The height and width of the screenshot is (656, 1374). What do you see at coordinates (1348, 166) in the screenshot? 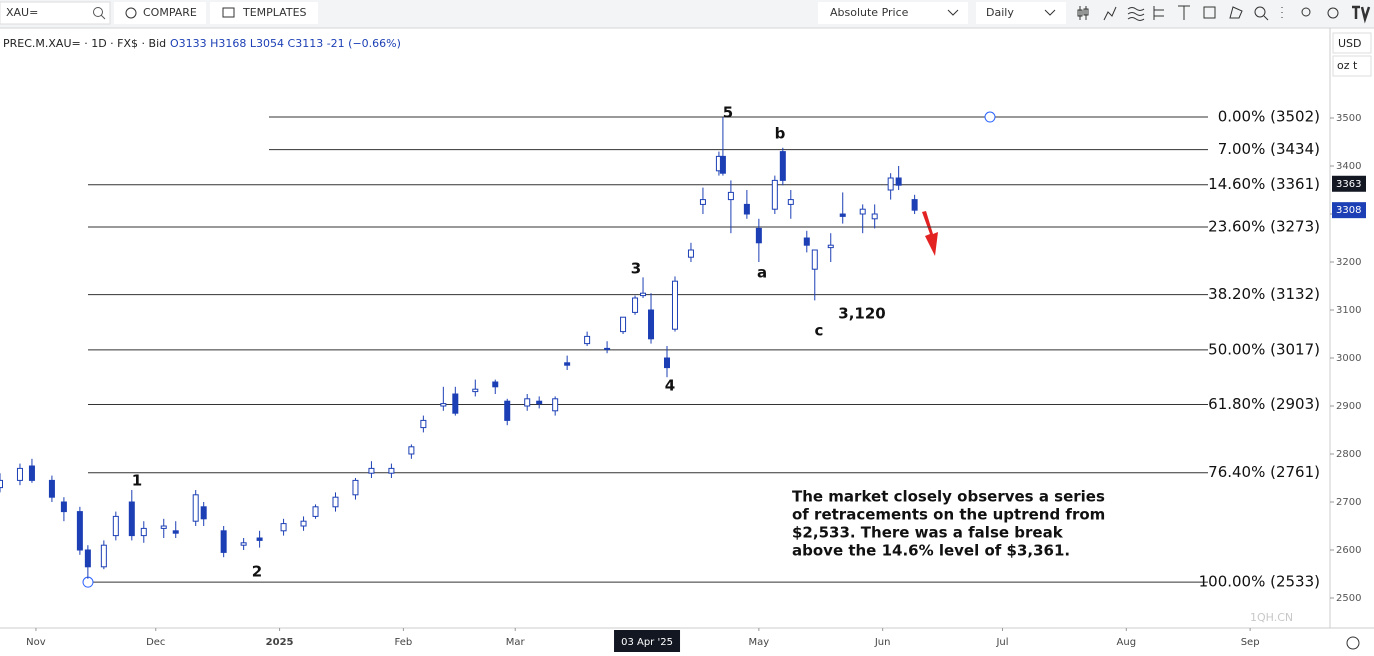
I see `y-tick-label: 3400` at bounding box center [1348, 166].